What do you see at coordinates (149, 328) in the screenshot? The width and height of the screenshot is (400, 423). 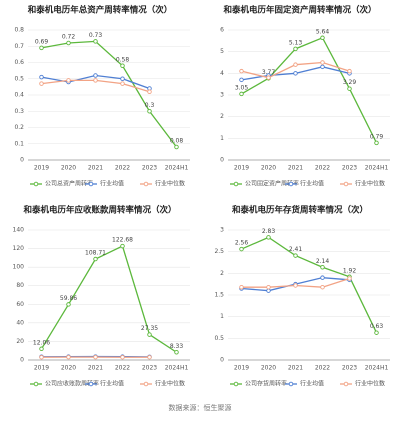 I see `value-label: 27.35` at bounding box center [149, 328].